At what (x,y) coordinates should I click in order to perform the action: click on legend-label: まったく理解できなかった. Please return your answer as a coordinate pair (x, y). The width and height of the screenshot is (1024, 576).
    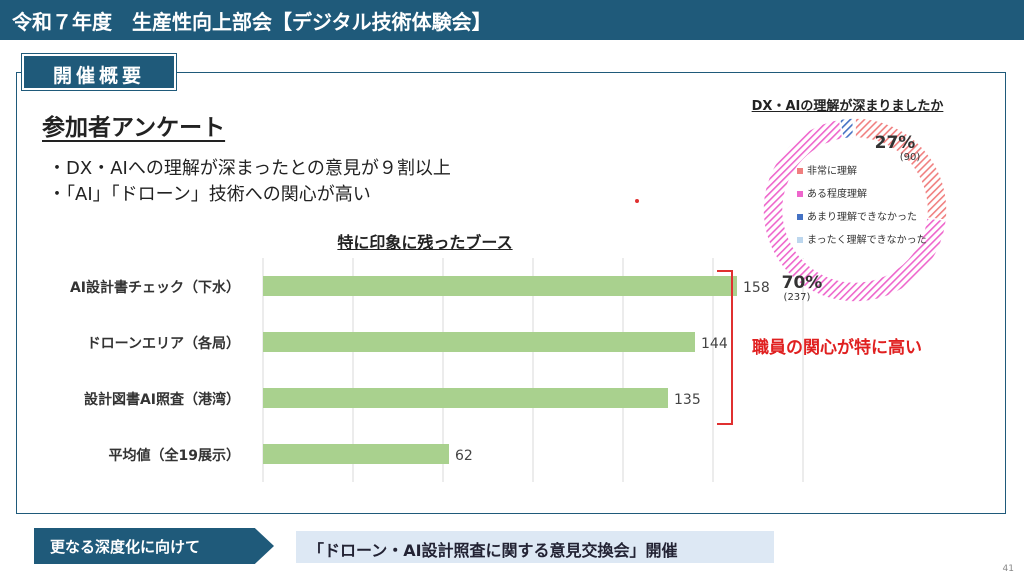
    Looking at the image, I should click on (867, 239).